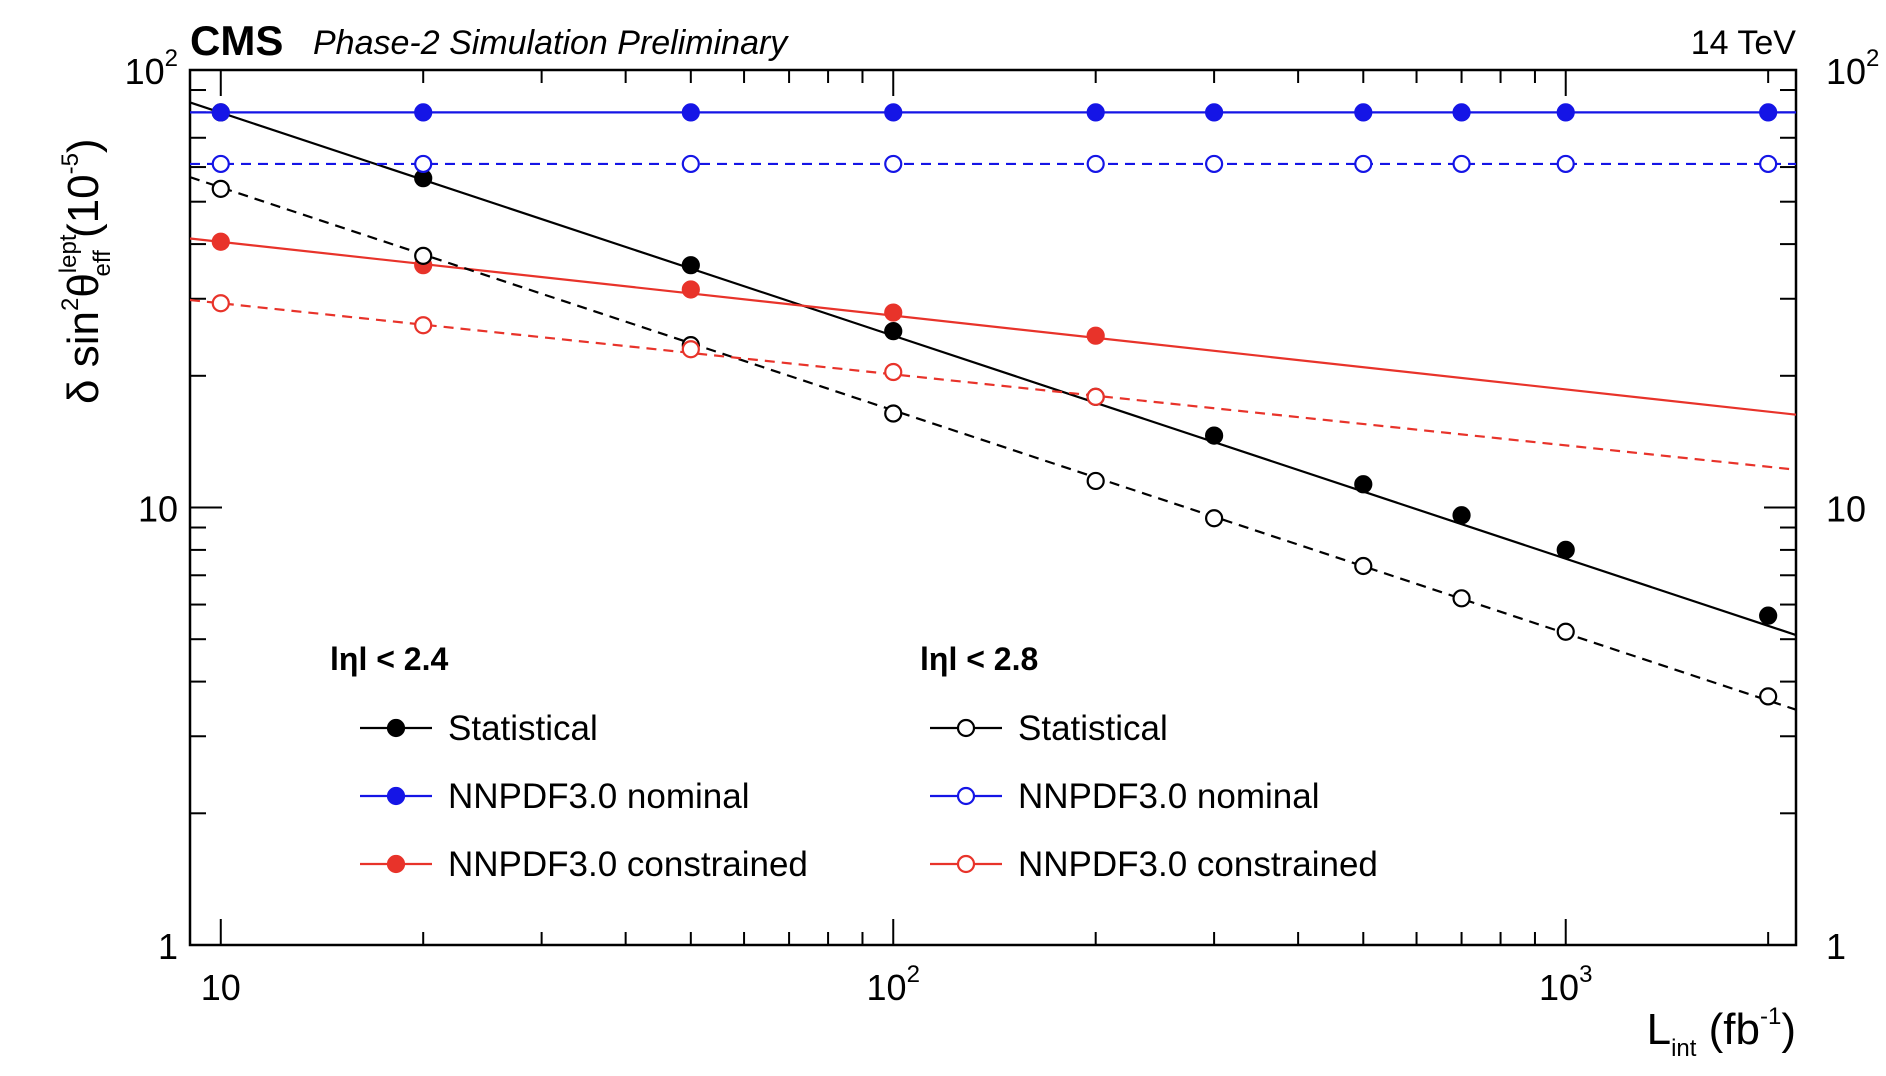 Image resolution: width=1886 pixels, height=1076 pixels. What do you see at coordinates (1872, 58) in the screenshot?
I see `y-tick-label-right-exp: 2` at bounding box center [1872, 58].